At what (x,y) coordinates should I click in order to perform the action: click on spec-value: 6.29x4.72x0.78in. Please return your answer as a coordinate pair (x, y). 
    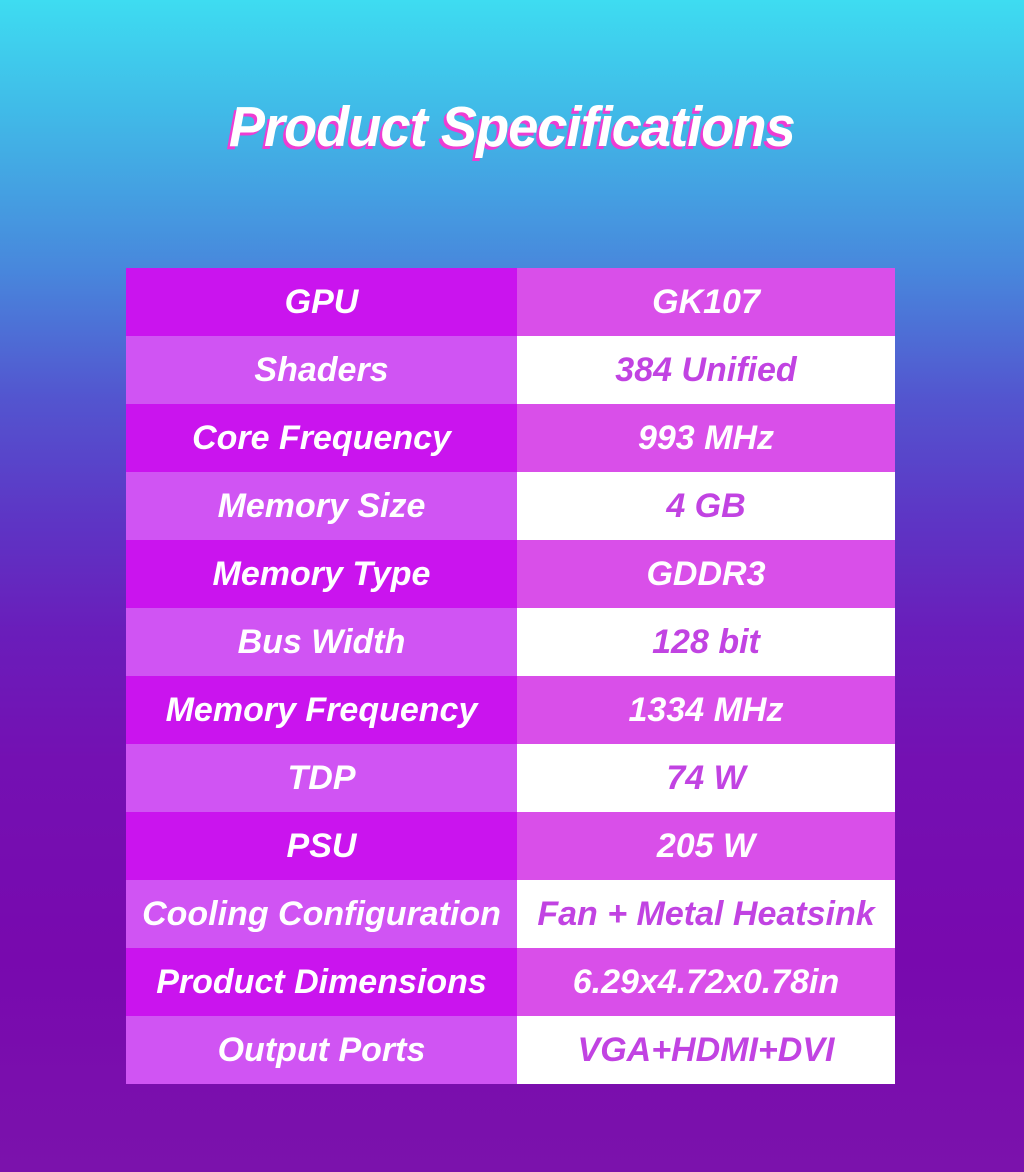
    Looking at the image, I should click on (706, 982).